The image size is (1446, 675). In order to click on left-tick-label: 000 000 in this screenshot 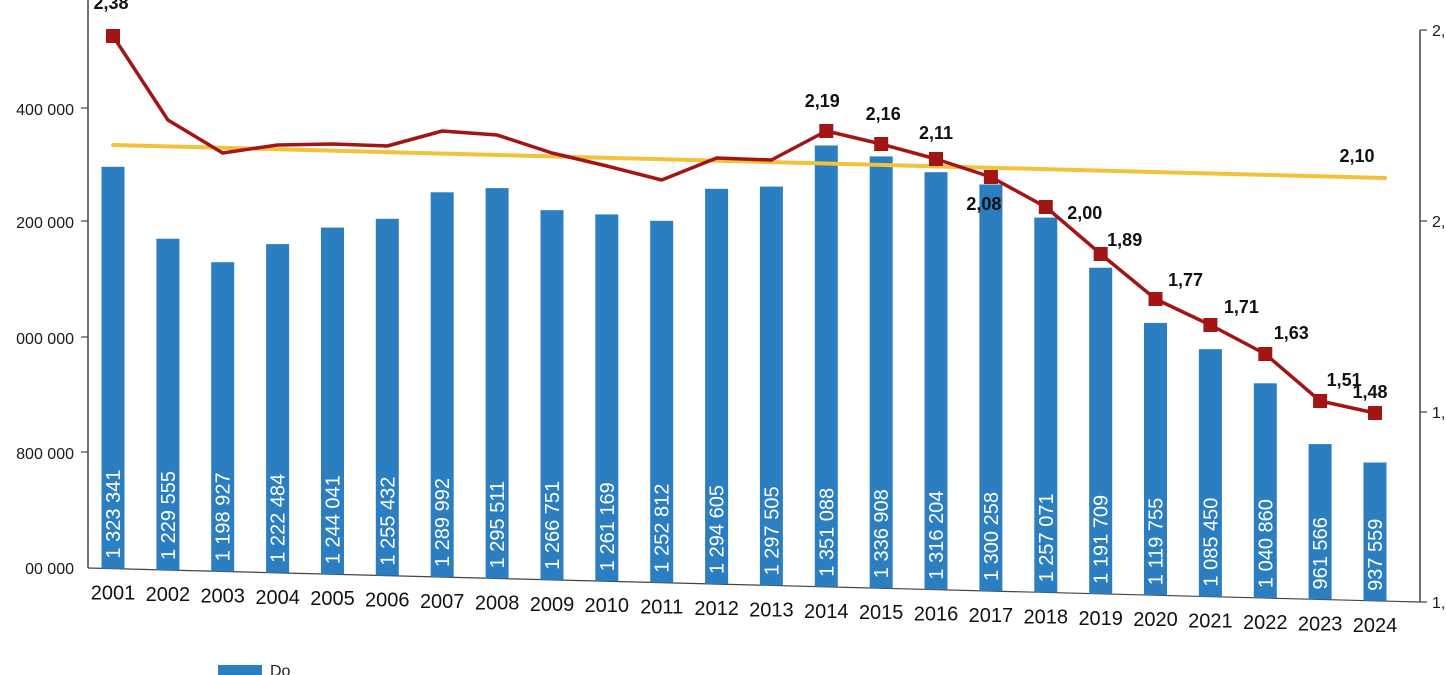, I will do `click(45, 339)`.